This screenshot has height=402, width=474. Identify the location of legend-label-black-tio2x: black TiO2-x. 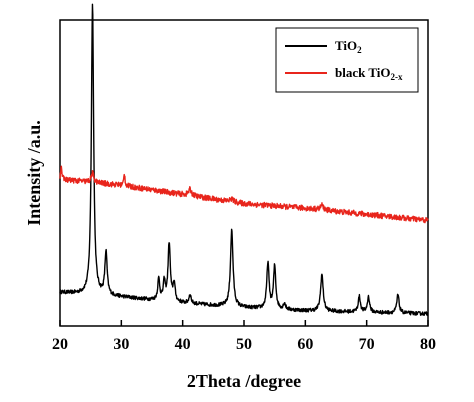
(369, 73).